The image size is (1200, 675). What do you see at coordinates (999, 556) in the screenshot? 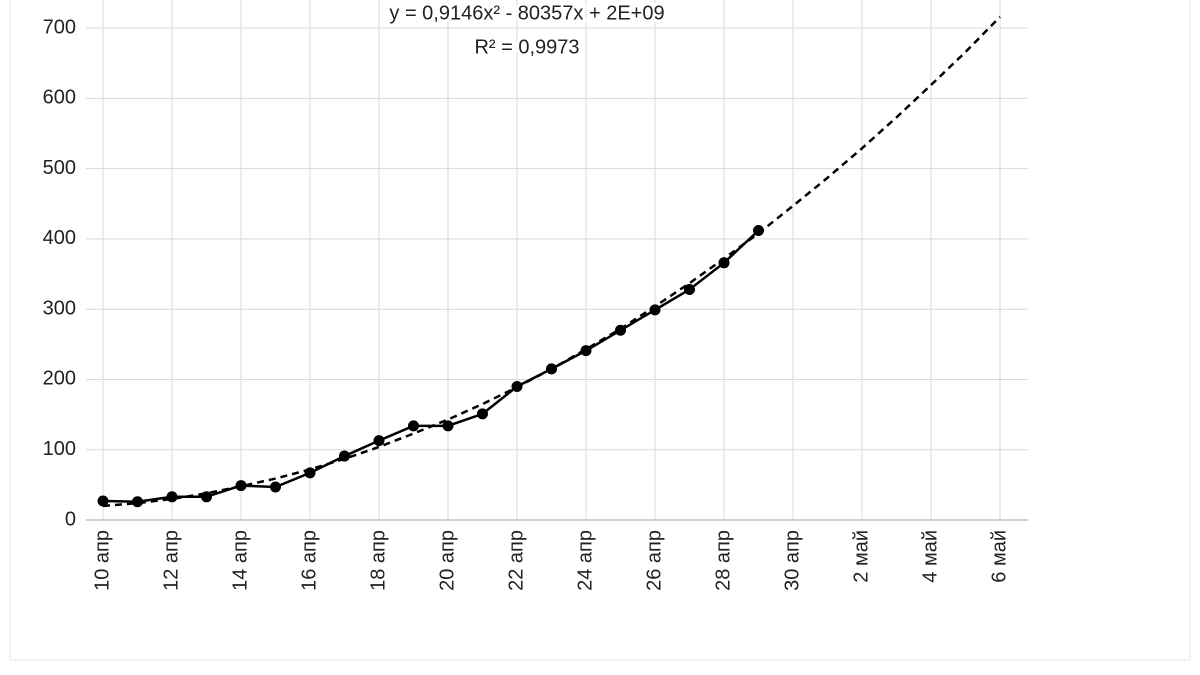
I see `x-tick-label: 6 май` at bounding box center [999, 556].